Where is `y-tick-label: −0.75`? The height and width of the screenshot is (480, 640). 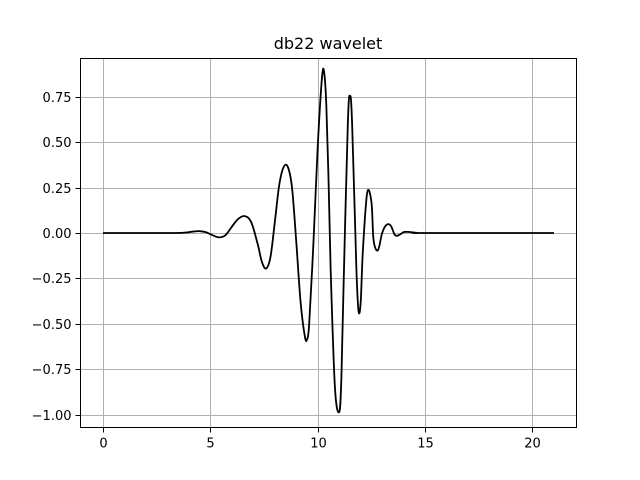
y-tick-label: −0.75 is located at coordinates (52, 370).